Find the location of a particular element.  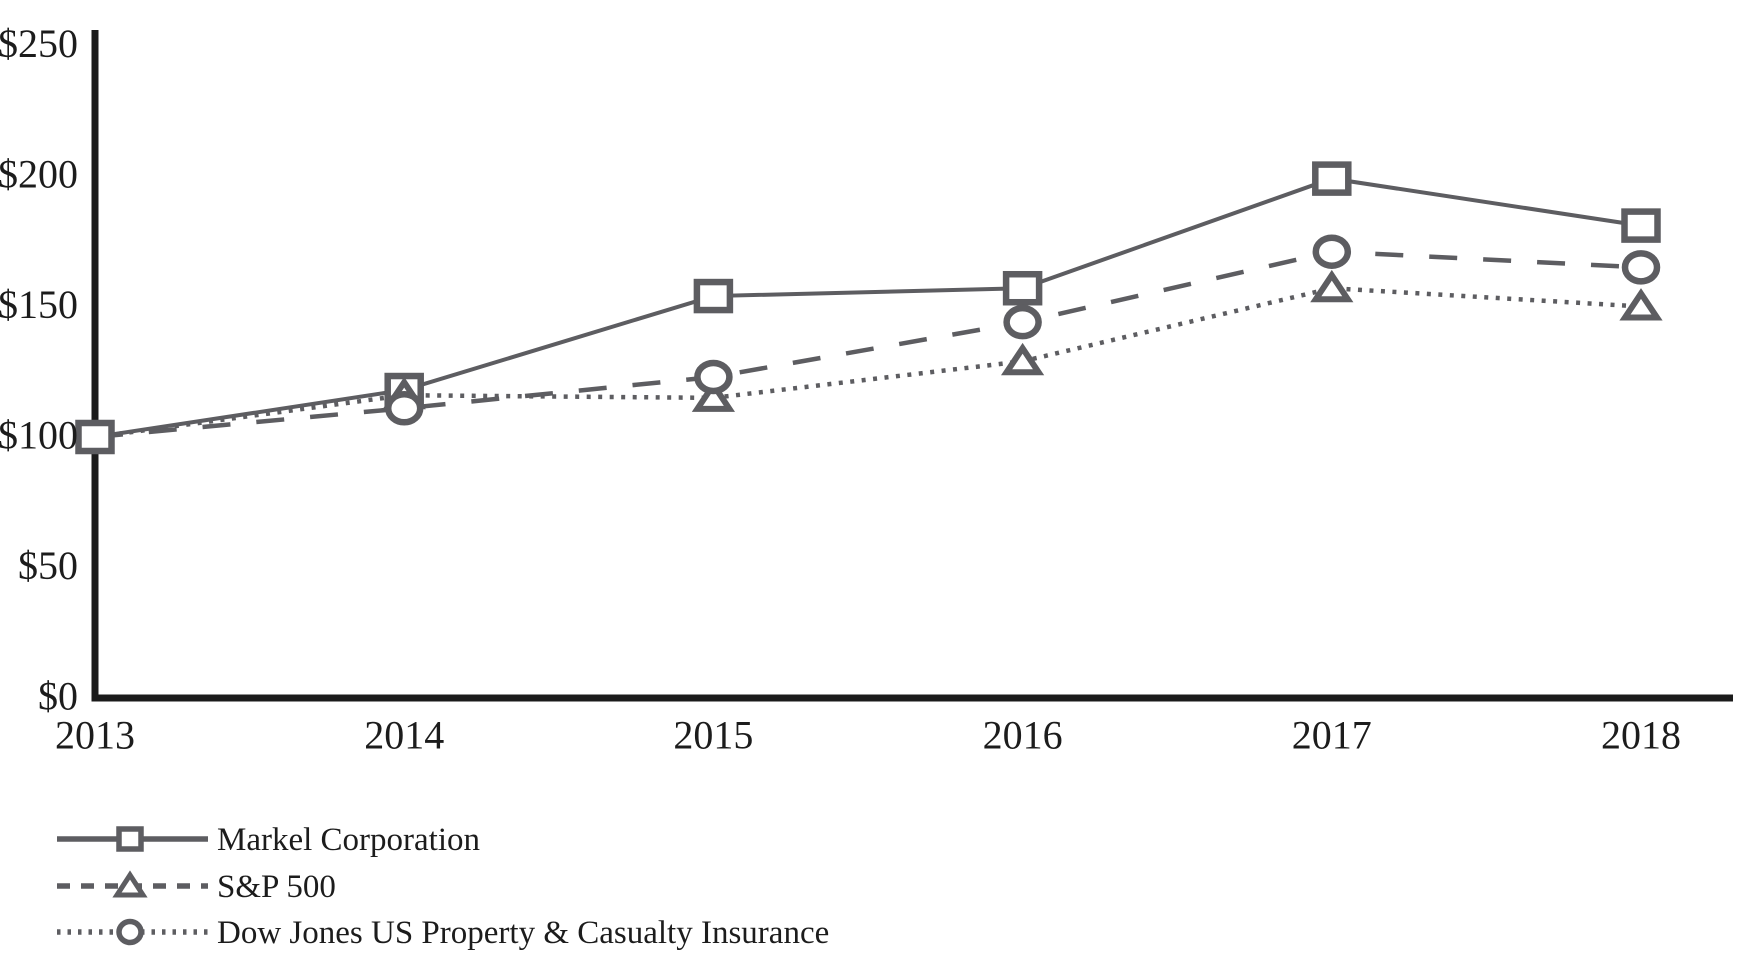

legend-row: Markel Corporation is located at coordinates (268, 840).